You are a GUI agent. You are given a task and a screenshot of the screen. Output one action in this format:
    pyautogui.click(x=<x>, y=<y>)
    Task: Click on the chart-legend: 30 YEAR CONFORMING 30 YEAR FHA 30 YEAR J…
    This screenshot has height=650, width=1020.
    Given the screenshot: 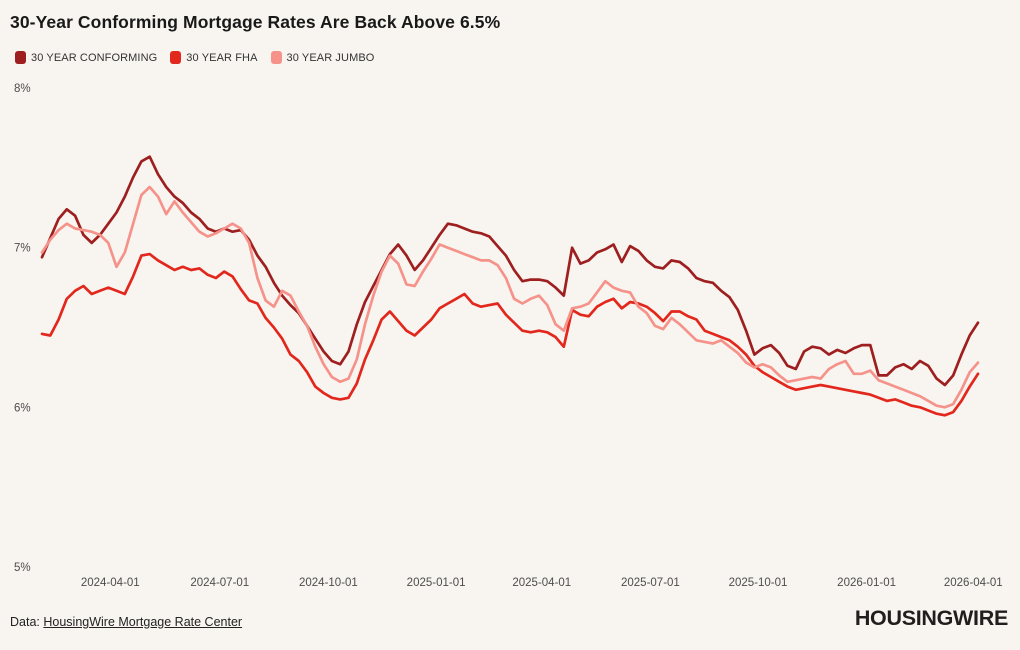 What is the action you would take?
    pyautogui.click(x=194, y=57)
    